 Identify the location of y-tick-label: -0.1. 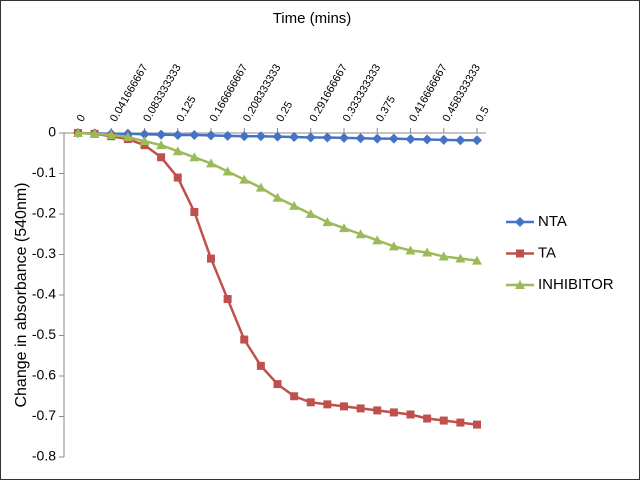
(44, 172).